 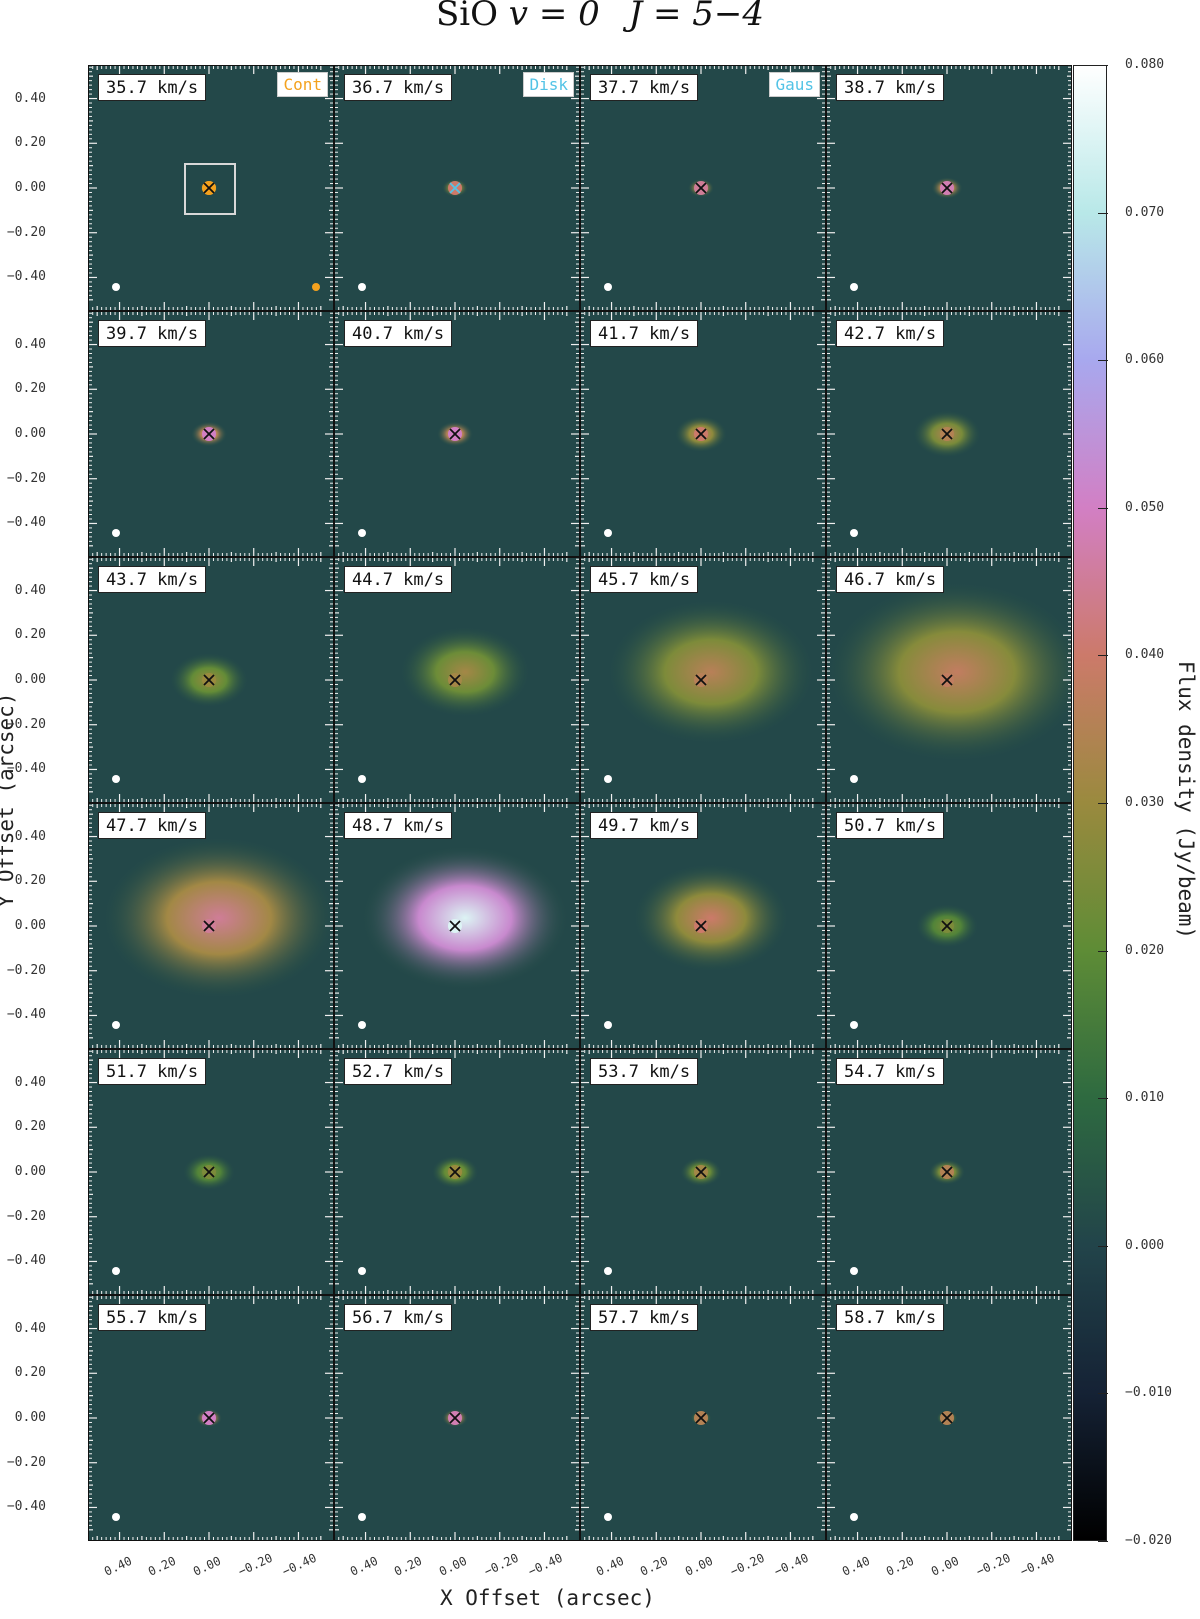 I want to click on velocity-label: 37.7 km/s, so click(x=644, y=87).